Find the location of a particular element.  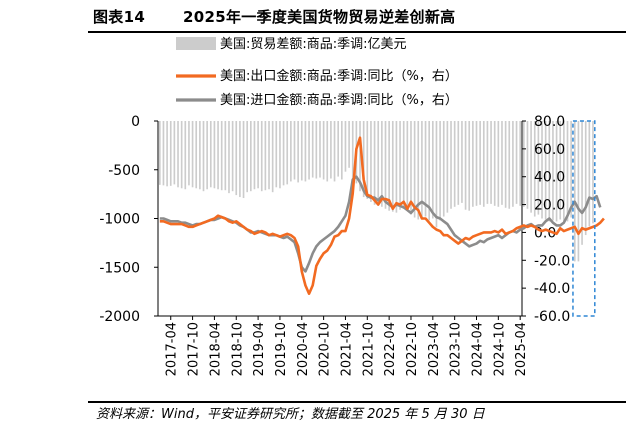

y-right-tick-label: -40.0 is located at coordinates (552, 289).